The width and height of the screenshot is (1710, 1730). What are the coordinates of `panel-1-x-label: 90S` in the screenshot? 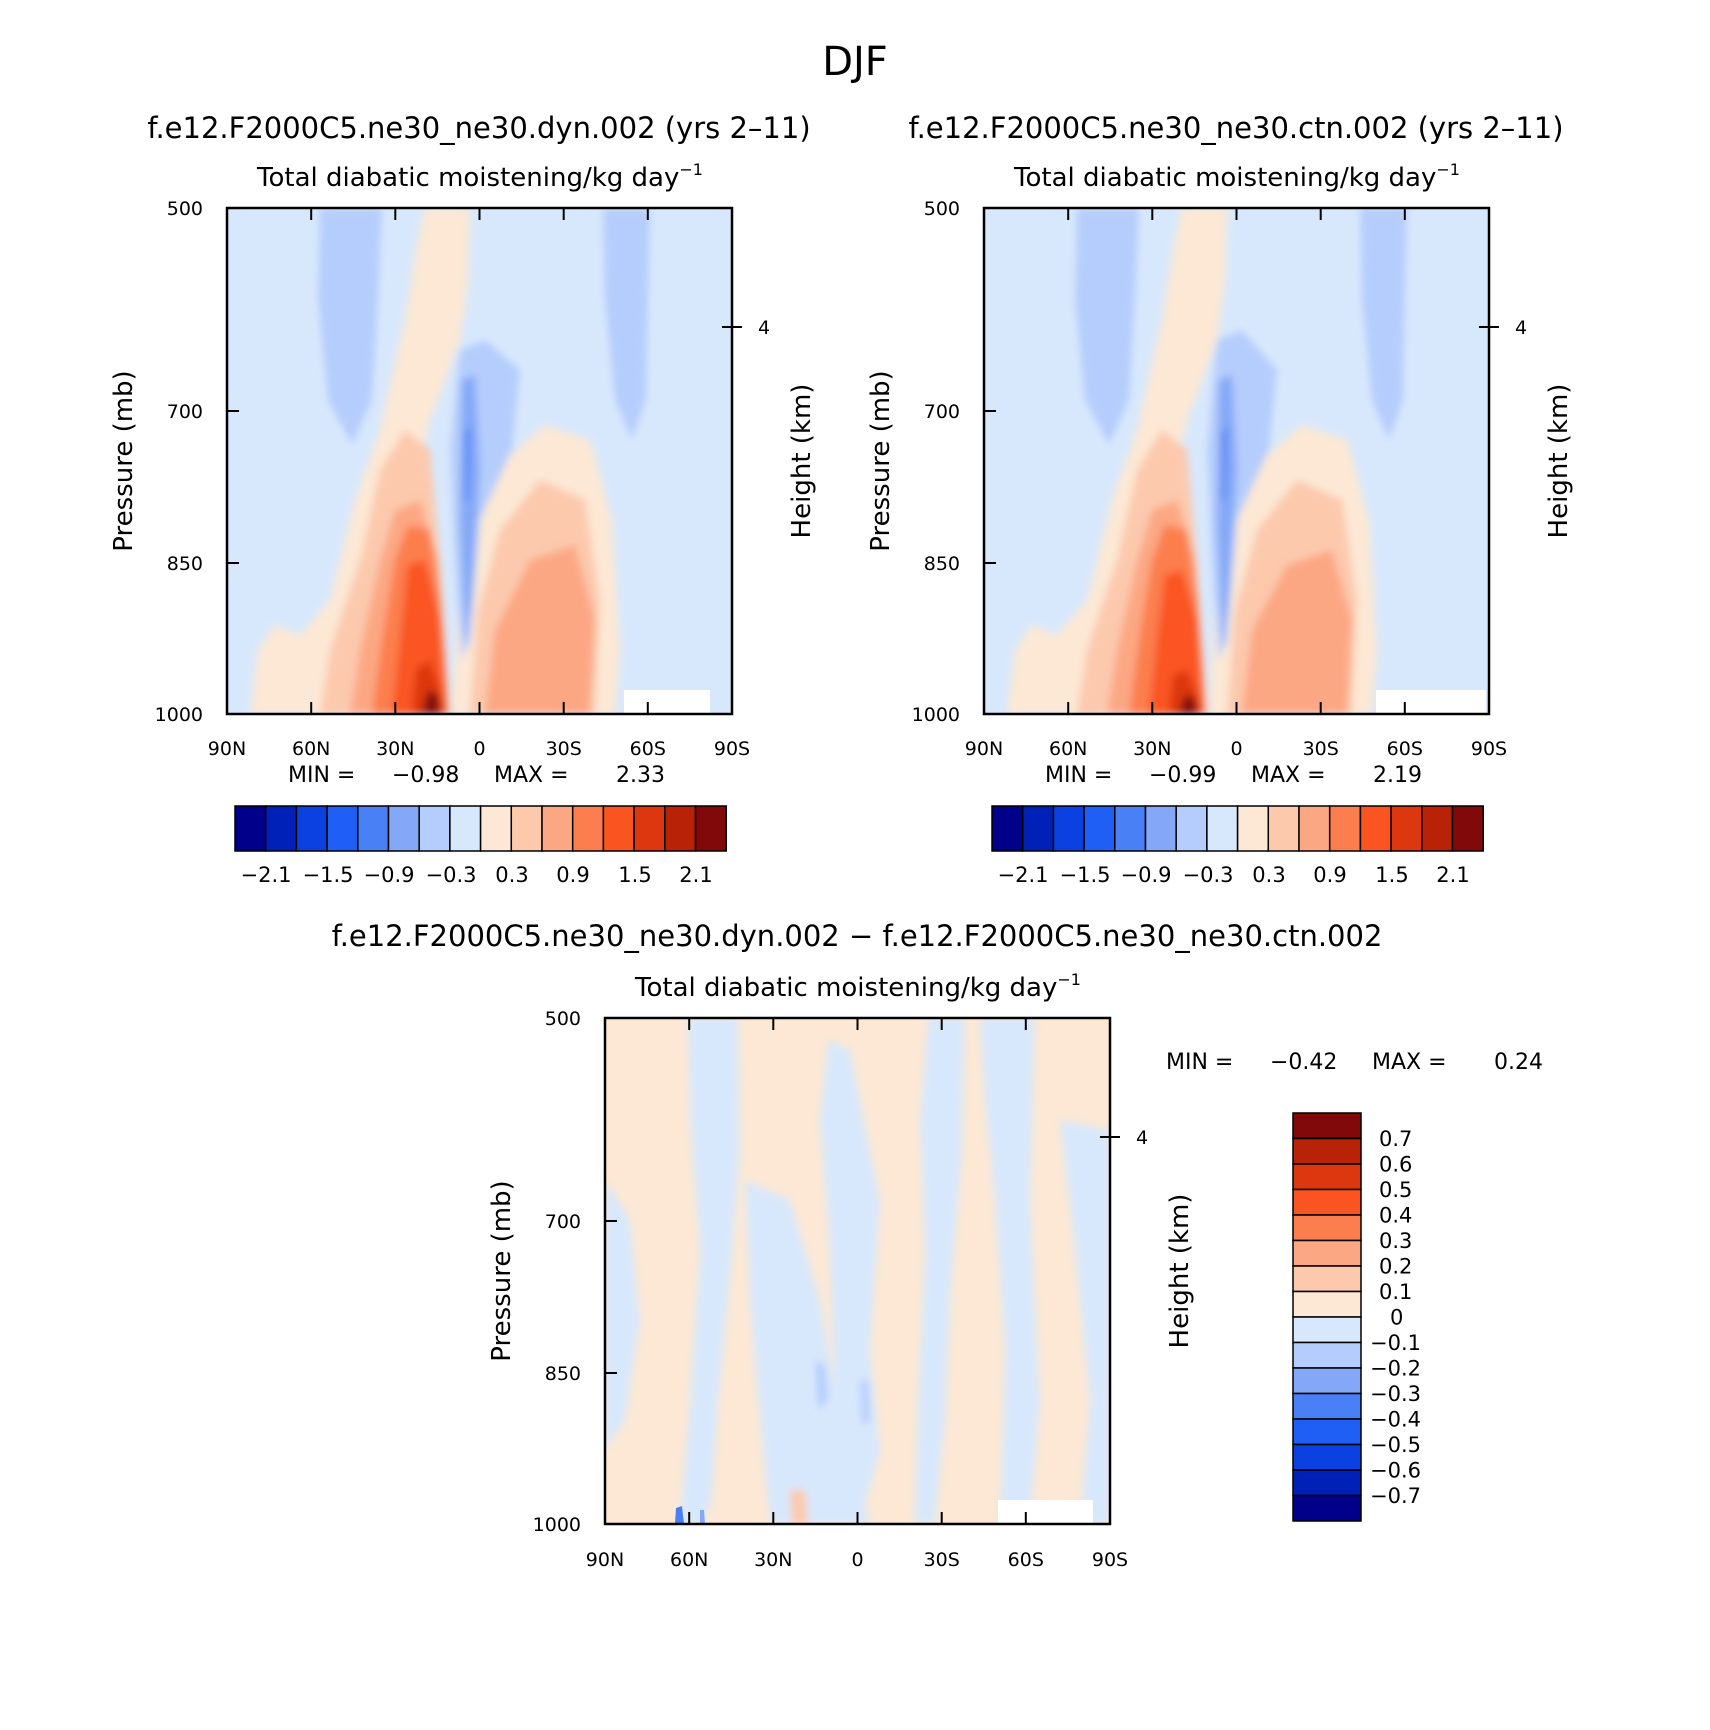 It's located at (732, 749).